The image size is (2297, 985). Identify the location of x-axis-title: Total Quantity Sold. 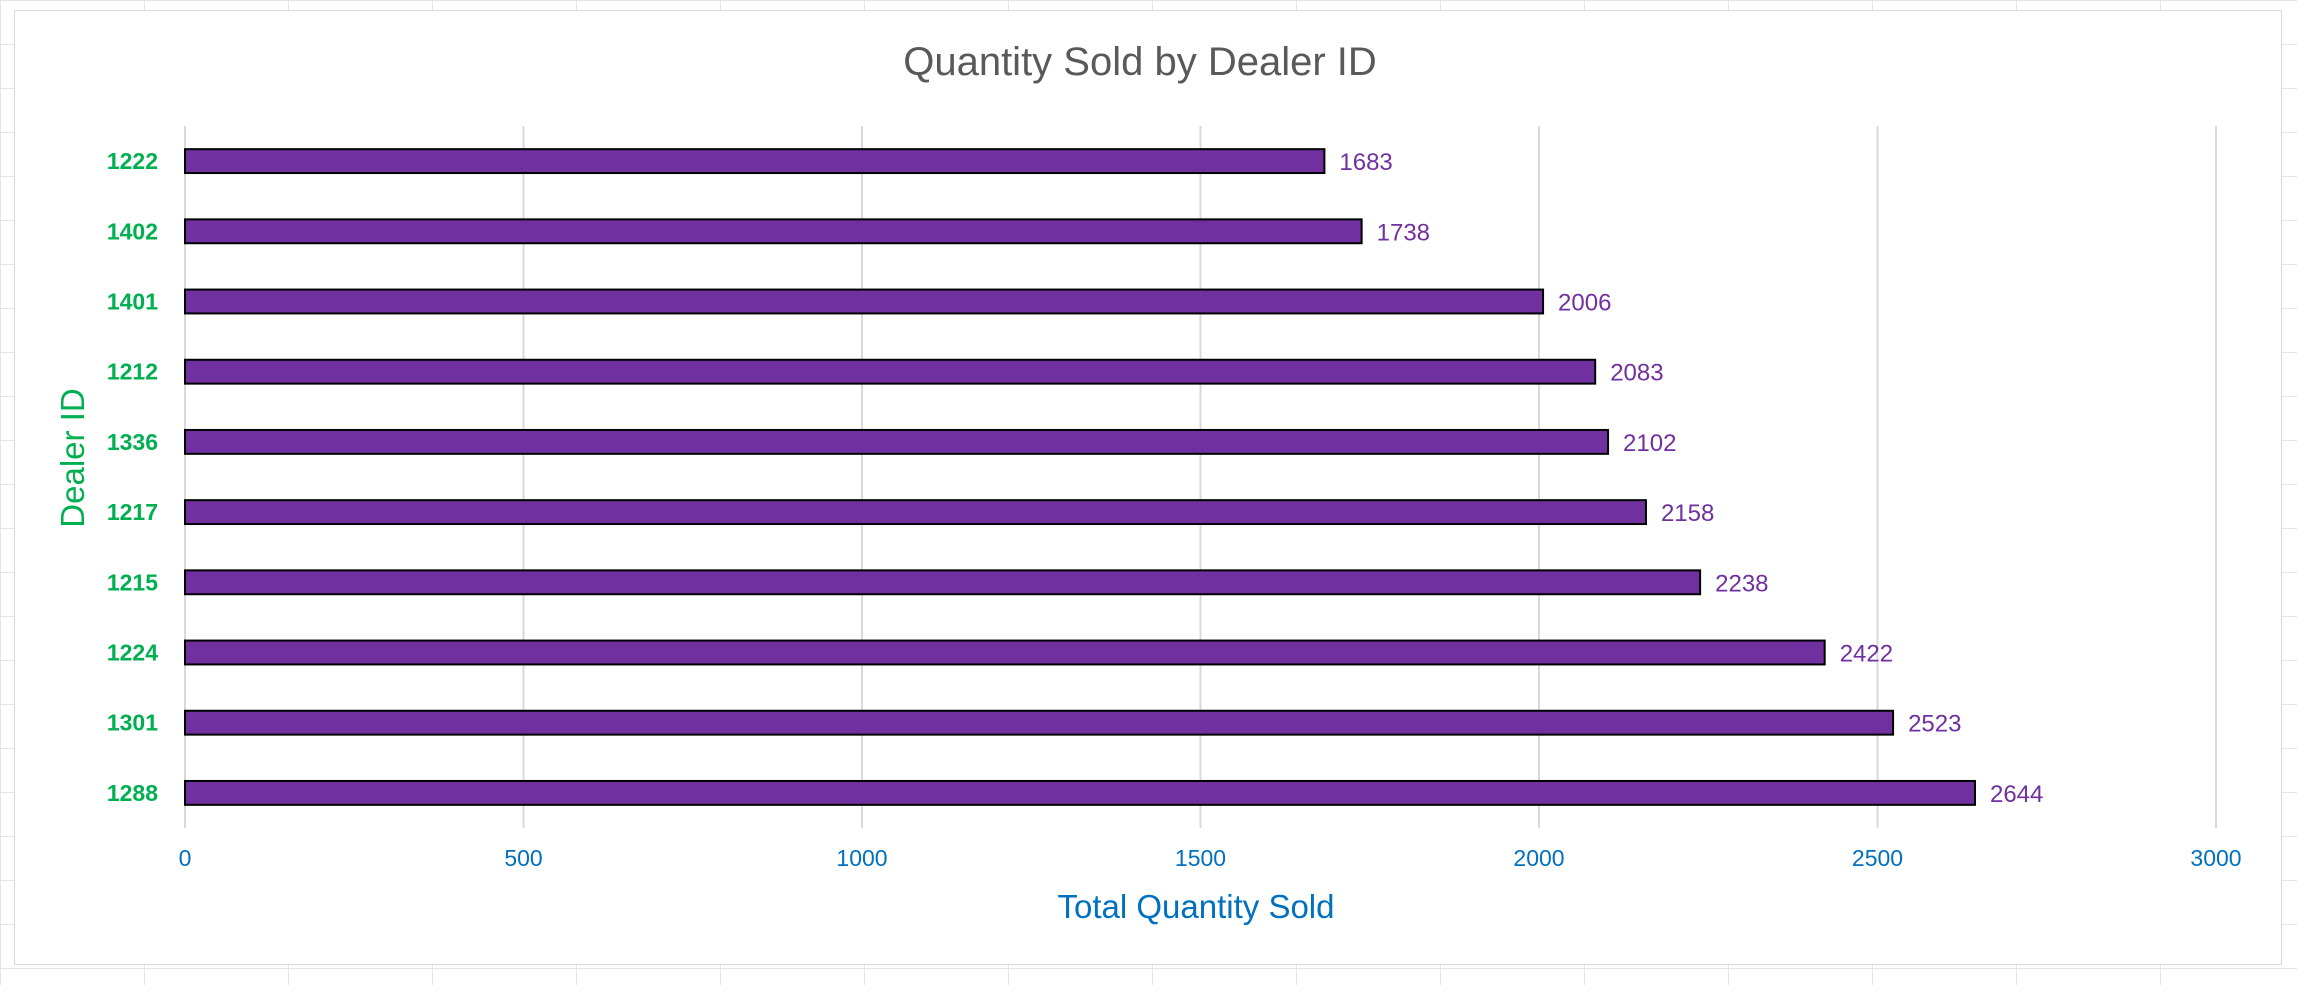
(1196, 906).